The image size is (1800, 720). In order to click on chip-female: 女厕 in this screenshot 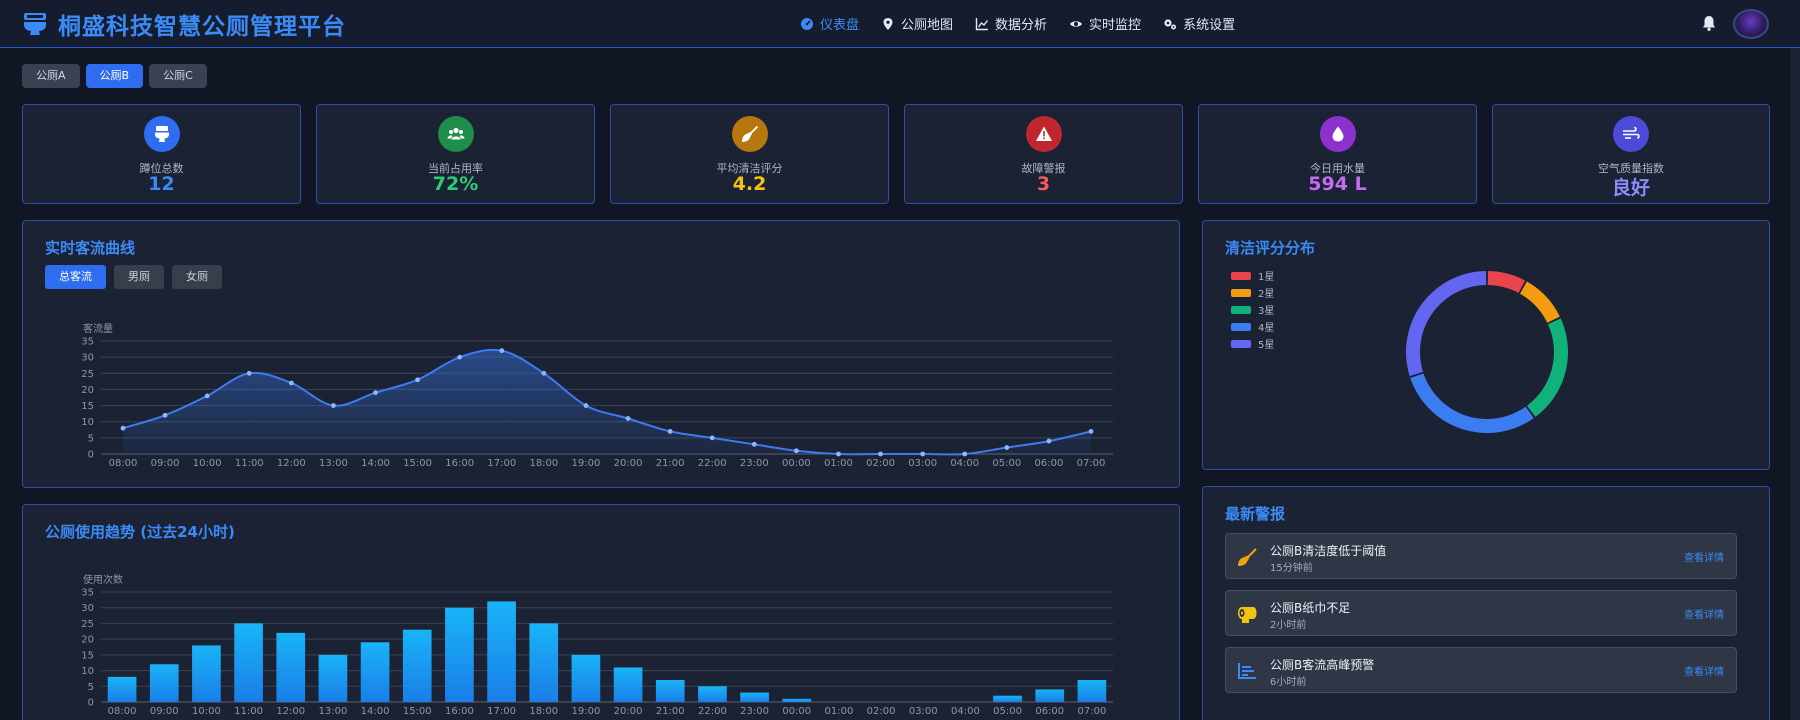, I will do `click(197, 277)`.